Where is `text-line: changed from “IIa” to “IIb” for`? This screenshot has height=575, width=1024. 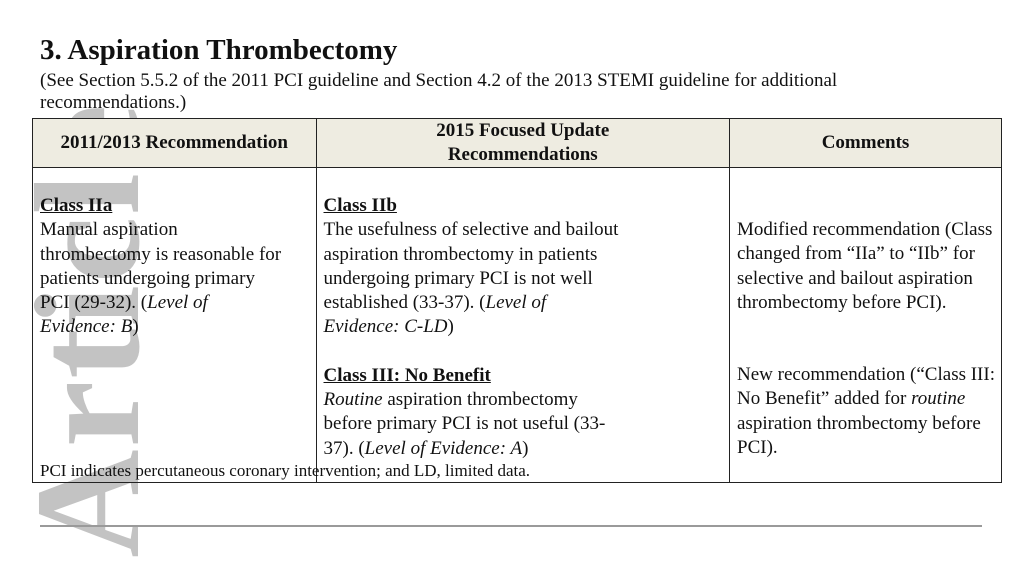
text-line: changed from “IIa” to “IIb” for is located at coordinates (866, 254).